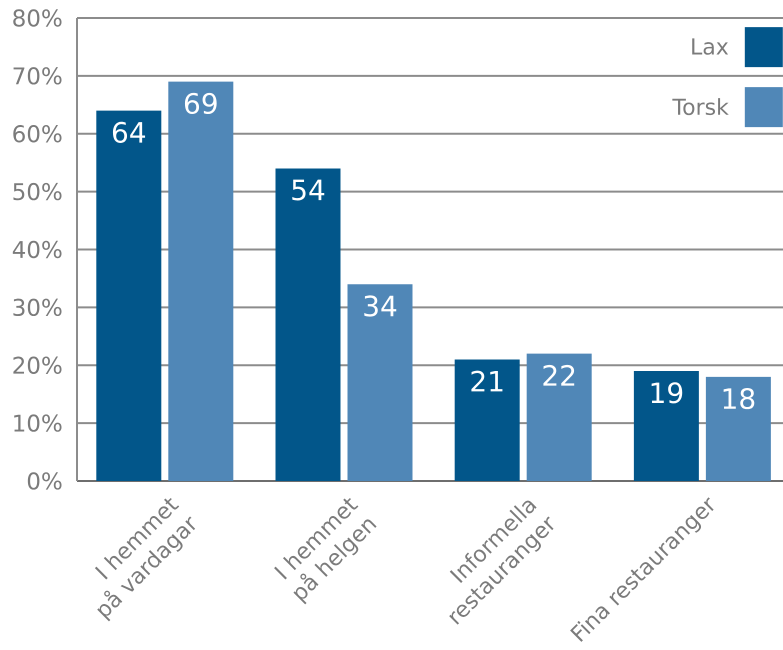  Describe the element at coordinates (37, 365) in the screenshot. I see `y-tick-label: 20%` at that location.